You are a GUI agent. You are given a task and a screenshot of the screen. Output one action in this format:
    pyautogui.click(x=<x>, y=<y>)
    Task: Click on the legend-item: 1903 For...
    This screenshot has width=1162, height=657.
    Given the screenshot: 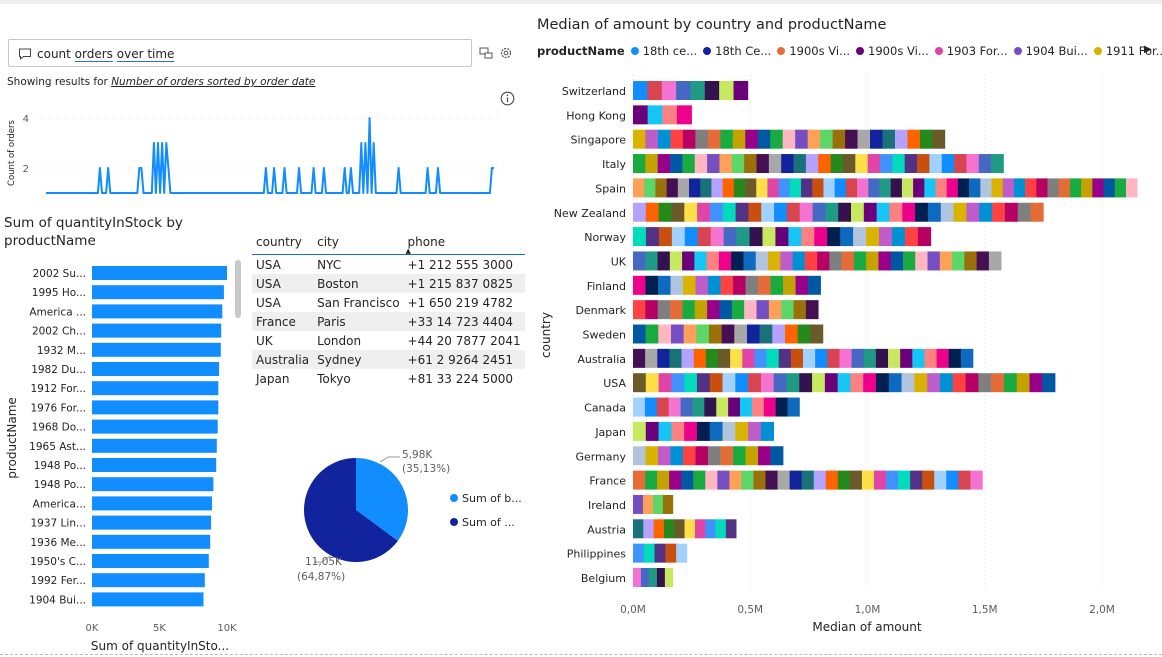 What is the action you would take?
    pyautogui.click(x=971, y=51)
    